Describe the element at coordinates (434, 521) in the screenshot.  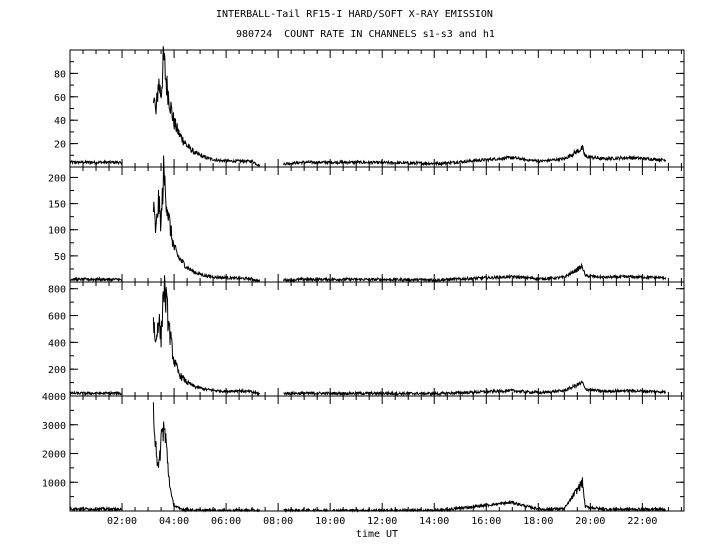
I see `x-tick-label: 14:00` at that location.